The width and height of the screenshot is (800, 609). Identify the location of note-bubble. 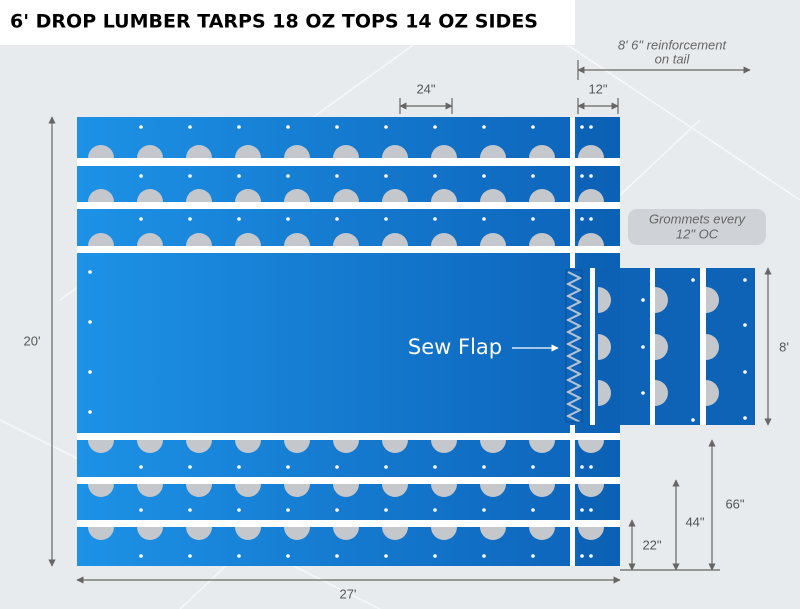
(697, 227).